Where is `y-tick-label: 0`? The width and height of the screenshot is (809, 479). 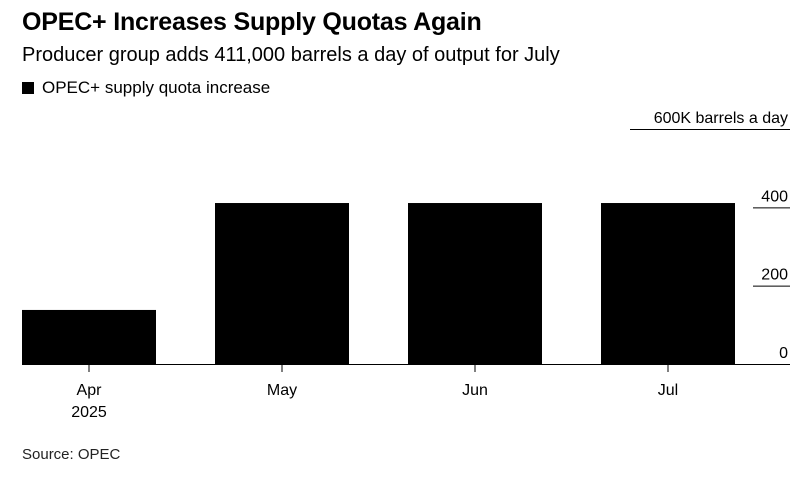 y-tick-label: 0 is located at coordinates (783, 353).